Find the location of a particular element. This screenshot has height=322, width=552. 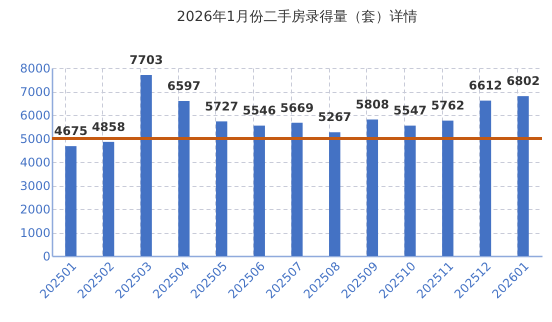

data-label: 4858 is located at coordinates (109, 127).